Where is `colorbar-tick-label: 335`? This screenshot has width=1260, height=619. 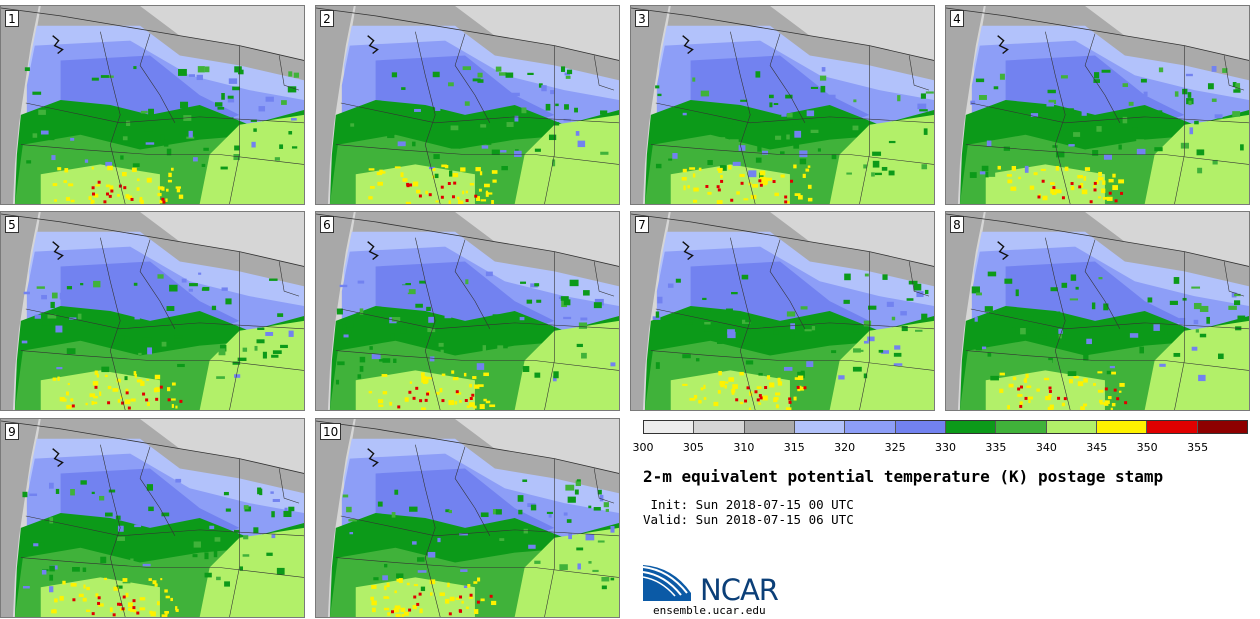
colorbar-tick-label: 335 is located at coordinates (996, 447).